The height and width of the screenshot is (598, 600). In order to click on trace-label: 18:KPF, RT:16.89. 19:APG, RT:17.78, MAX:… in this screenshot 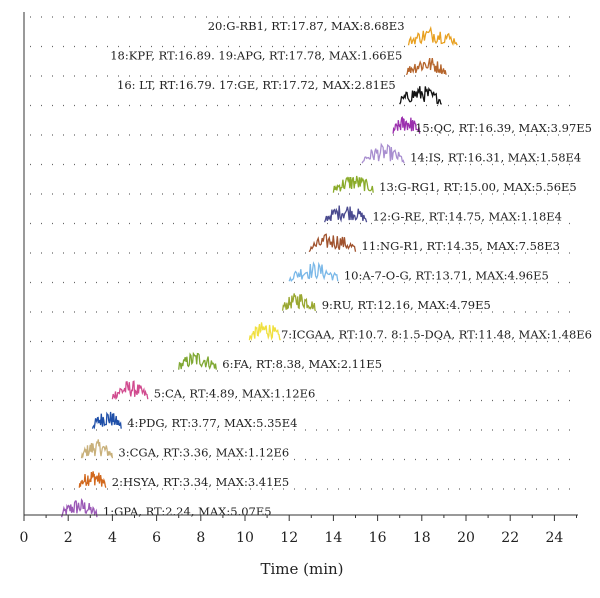, I will do `click(256, 56)`.